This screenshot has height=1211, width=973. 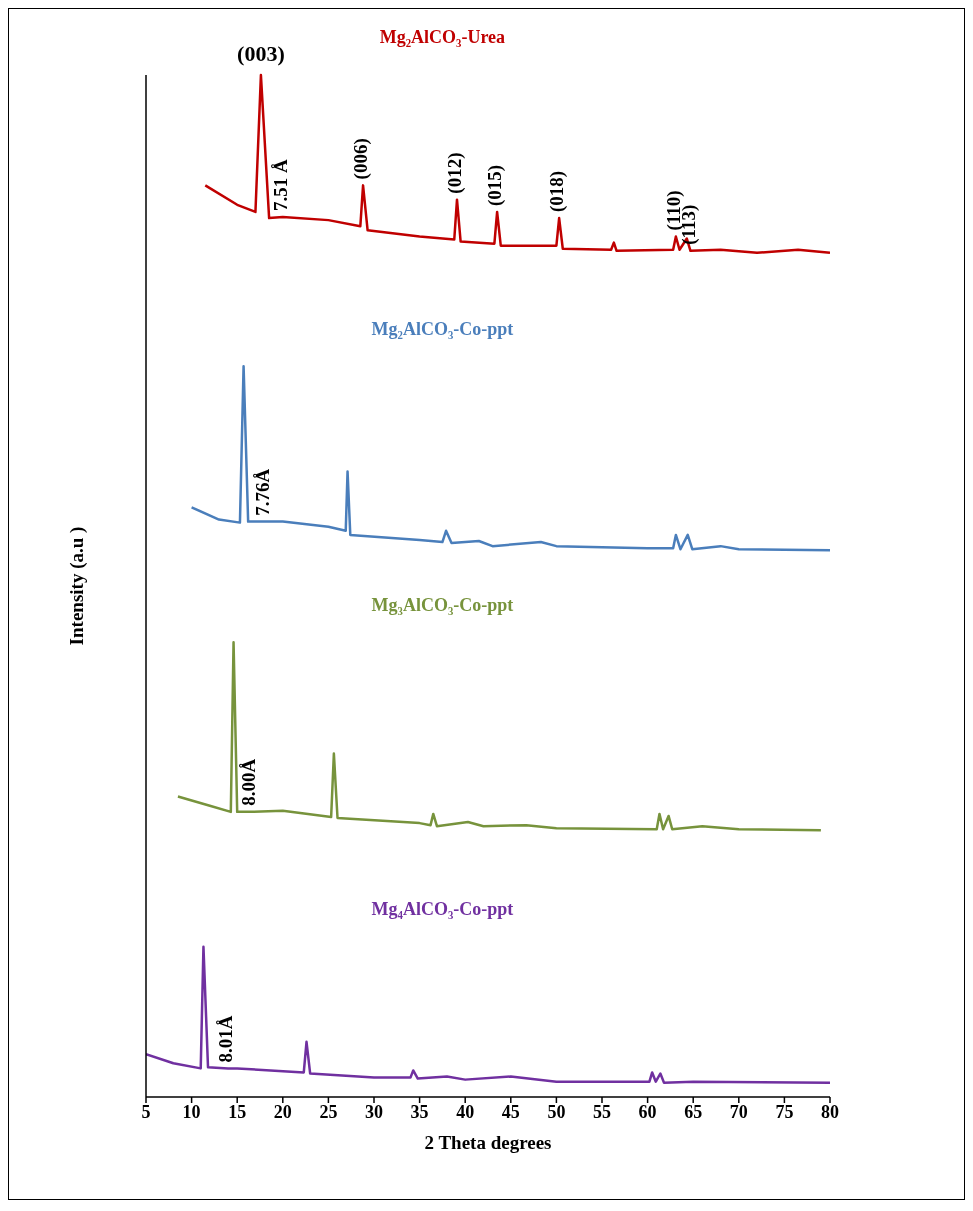 I want to click on annotation: 7.51 Å, so click(x=281, y=185).